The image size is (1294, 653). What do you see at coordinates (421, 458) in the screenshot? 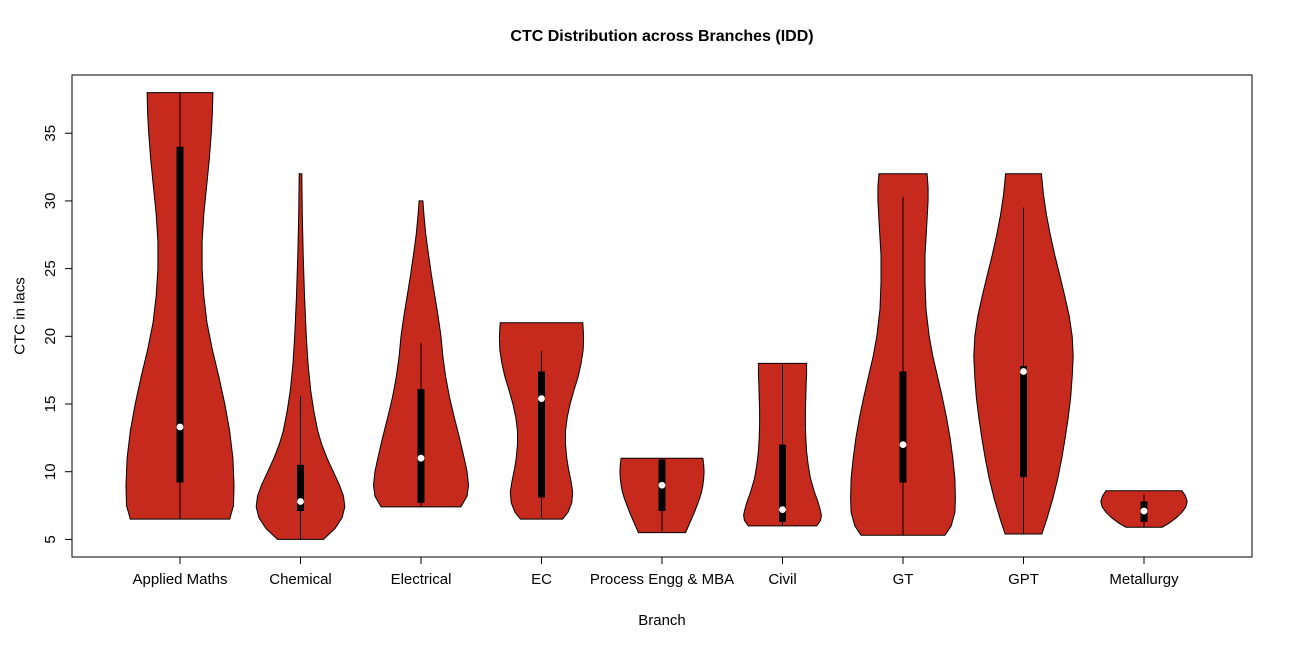
I see `median-dot-electrical` at bounding box center [421, 458].